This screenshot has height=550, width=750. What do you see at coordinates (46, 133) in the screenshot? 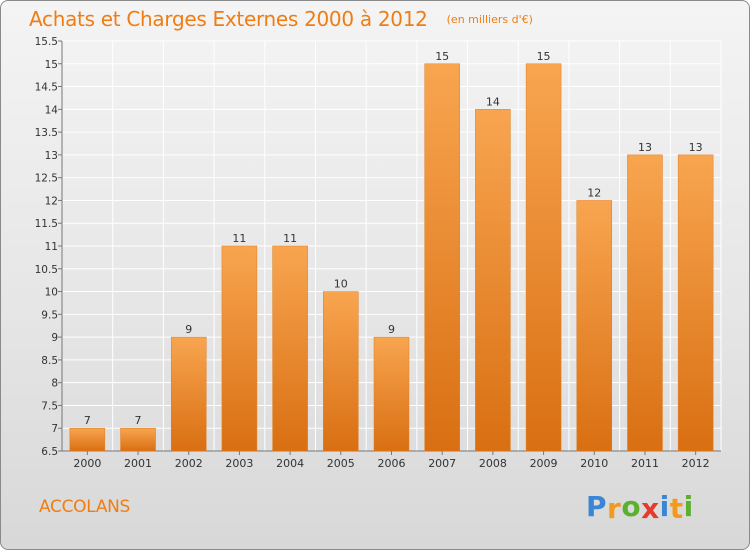
I see `y-tick-label: 13.5` at bounding box center [46, 133].